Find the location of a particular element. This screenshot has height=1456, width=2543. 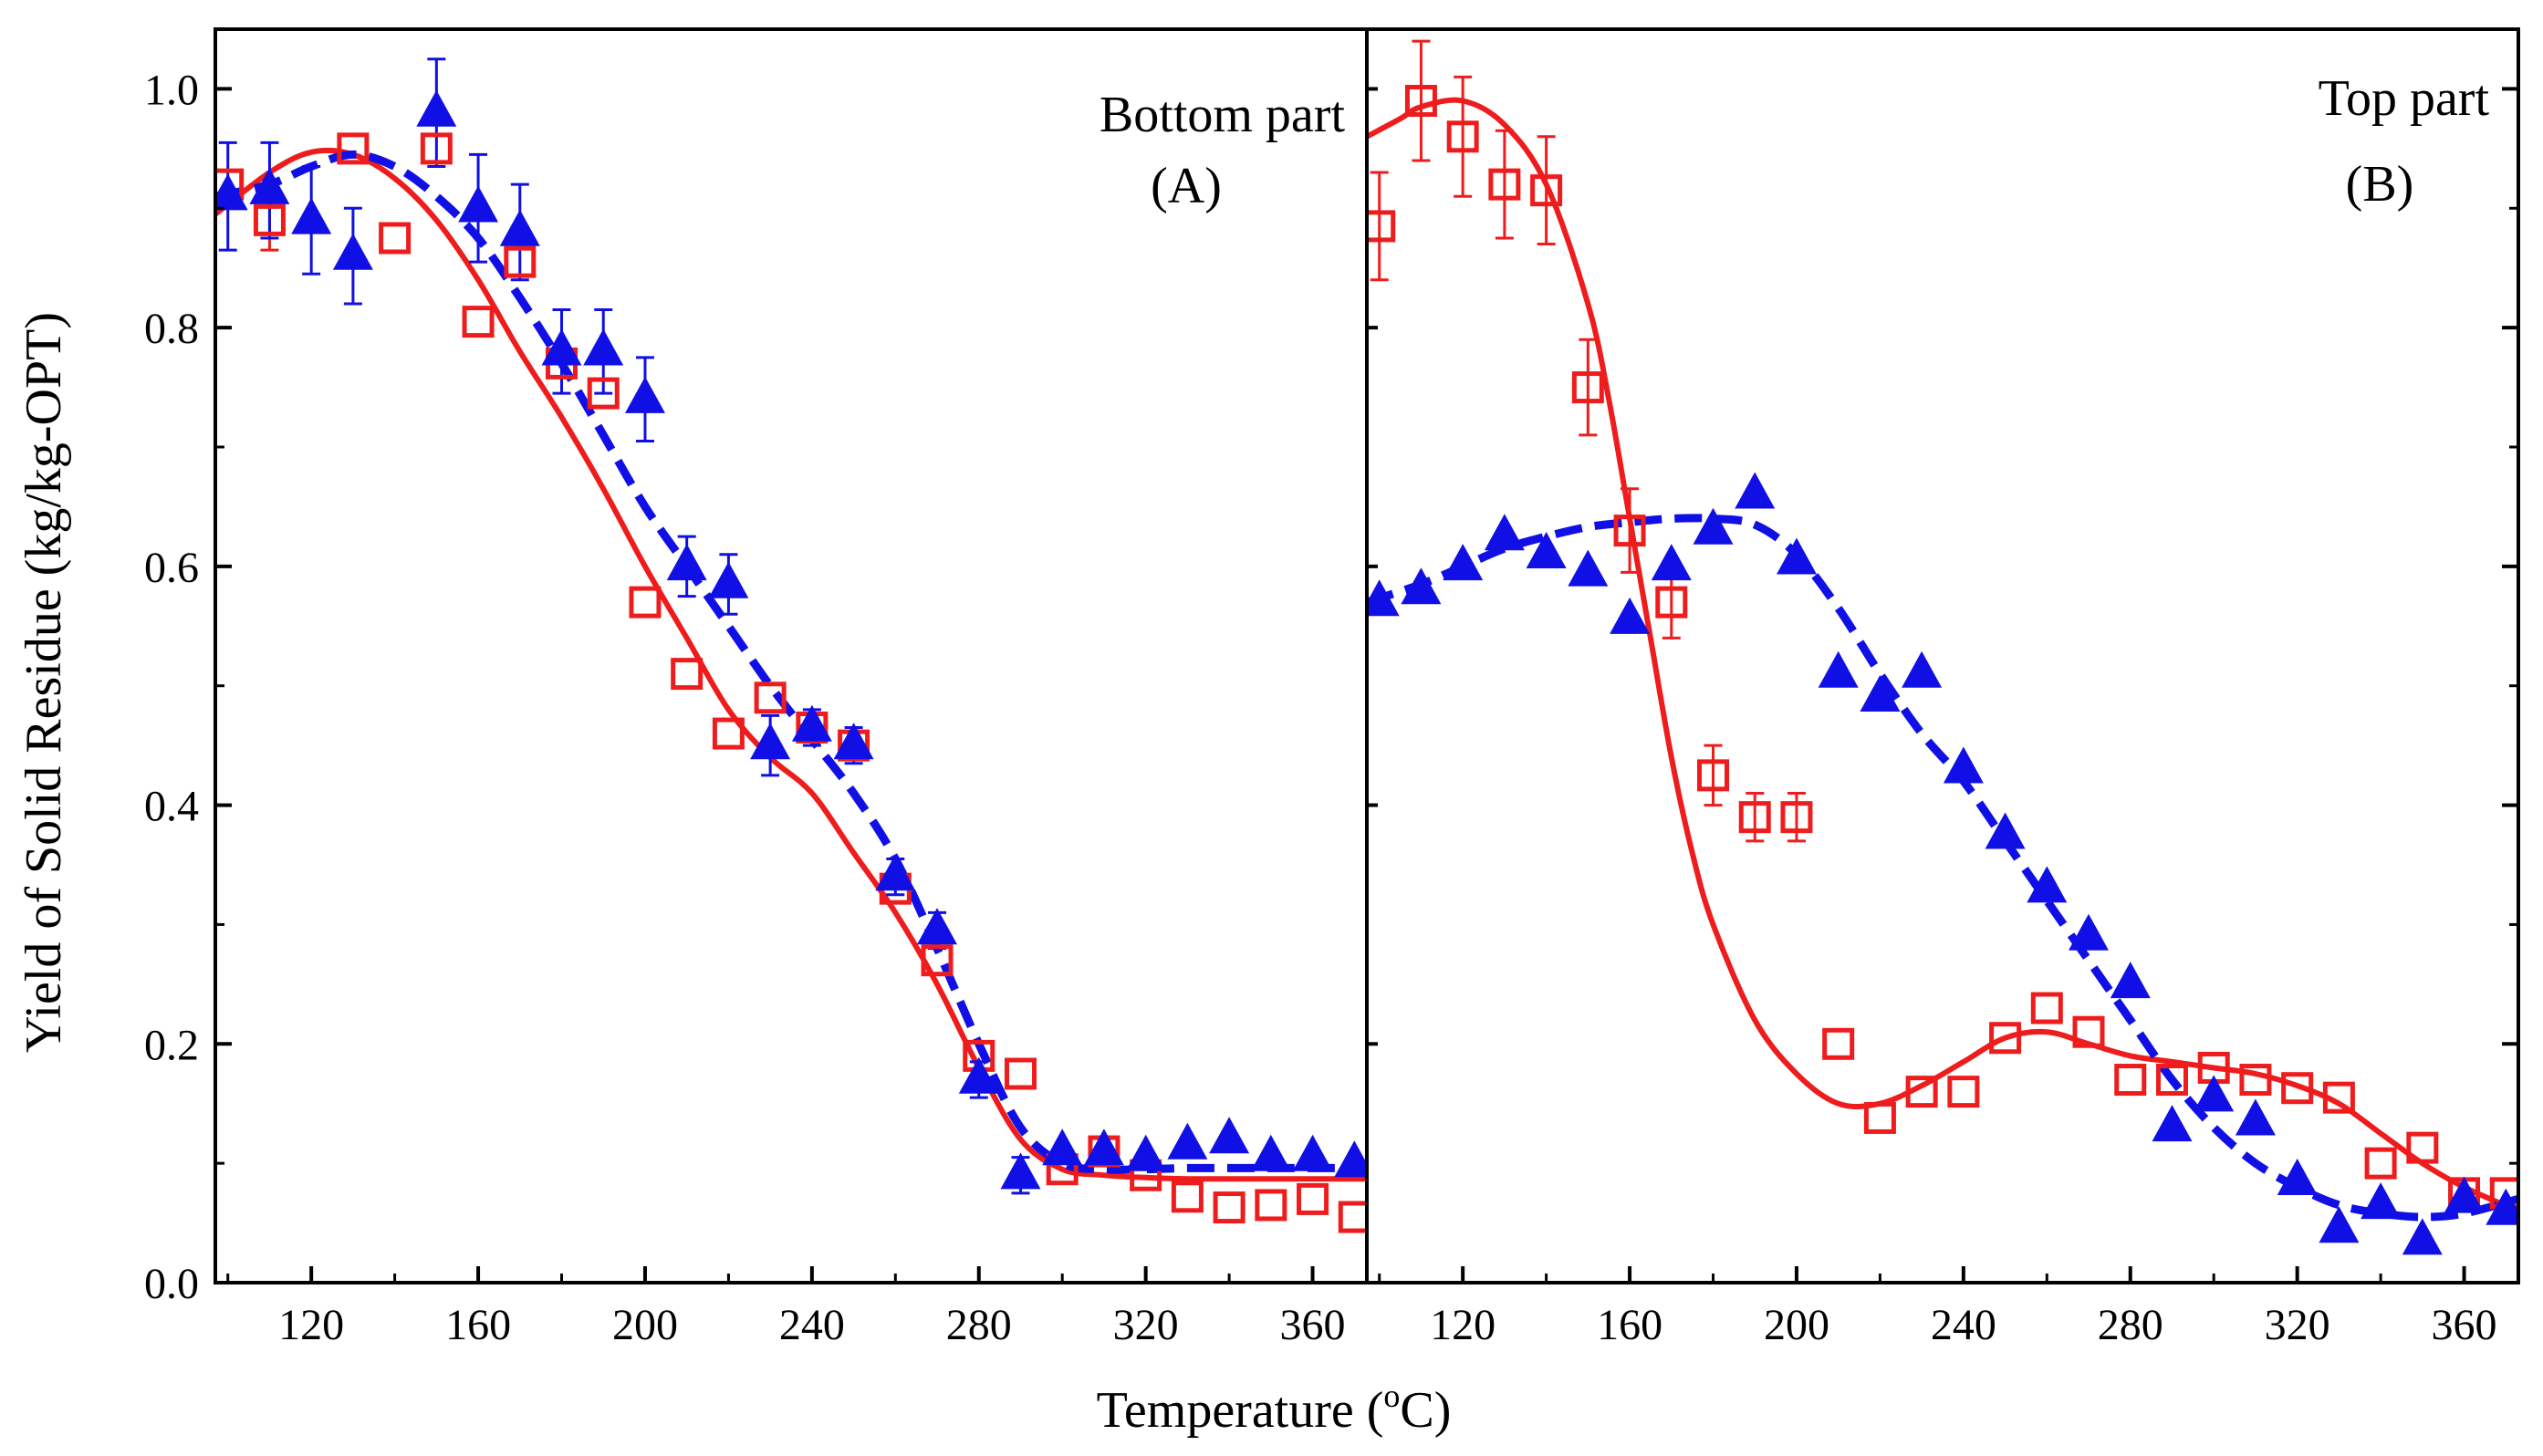

panel-a-y-tick-label: 0.2 is located at coordinates (171, 1045).